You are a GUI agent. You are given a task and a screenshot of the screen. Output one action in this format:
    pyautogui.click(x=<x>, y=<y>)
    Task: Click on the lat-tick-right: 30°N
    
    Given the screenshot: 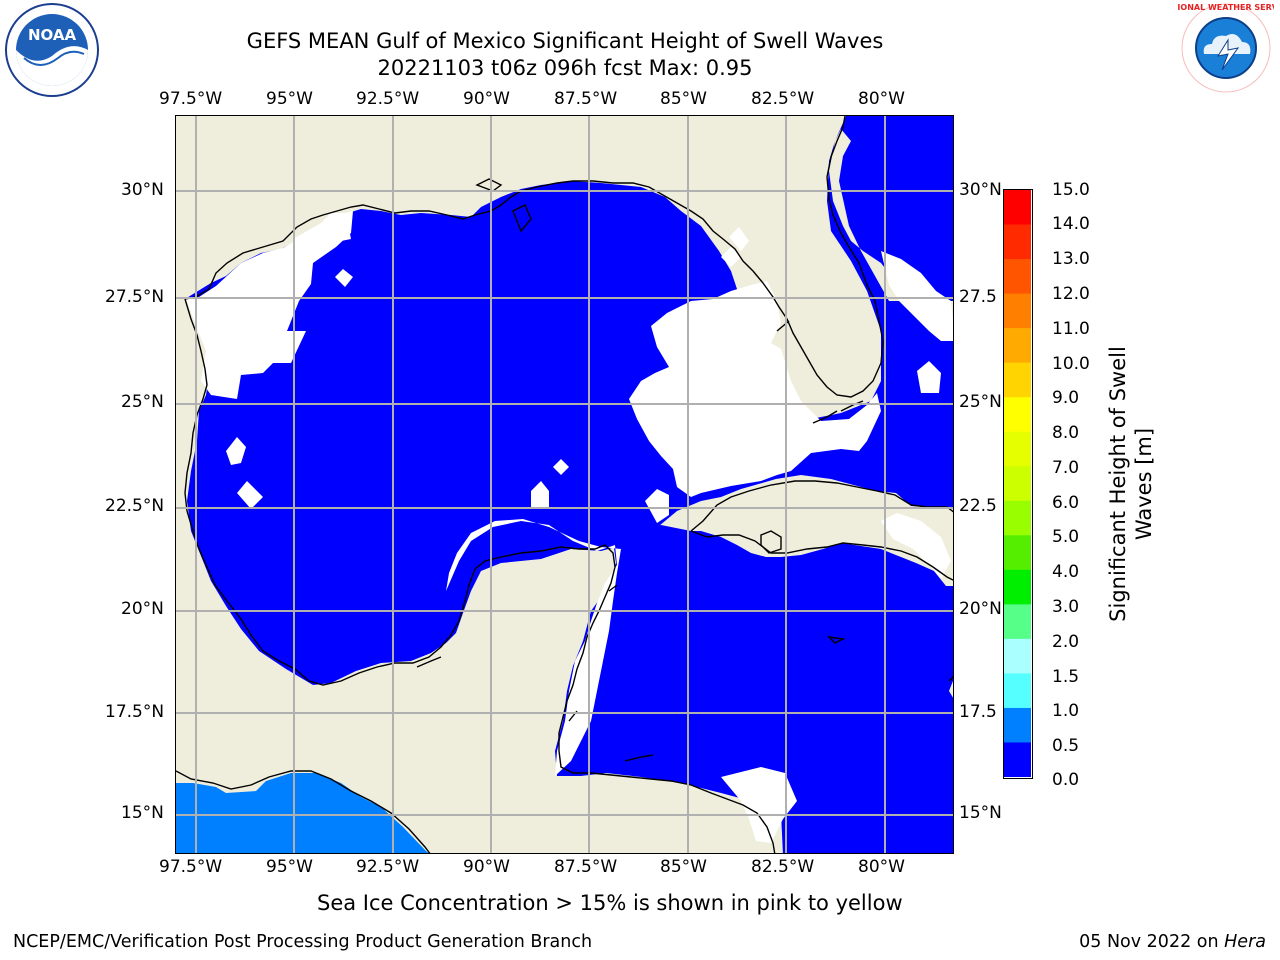 What is the action you would take?
    pyautogui.click(x=980, y=190)
    